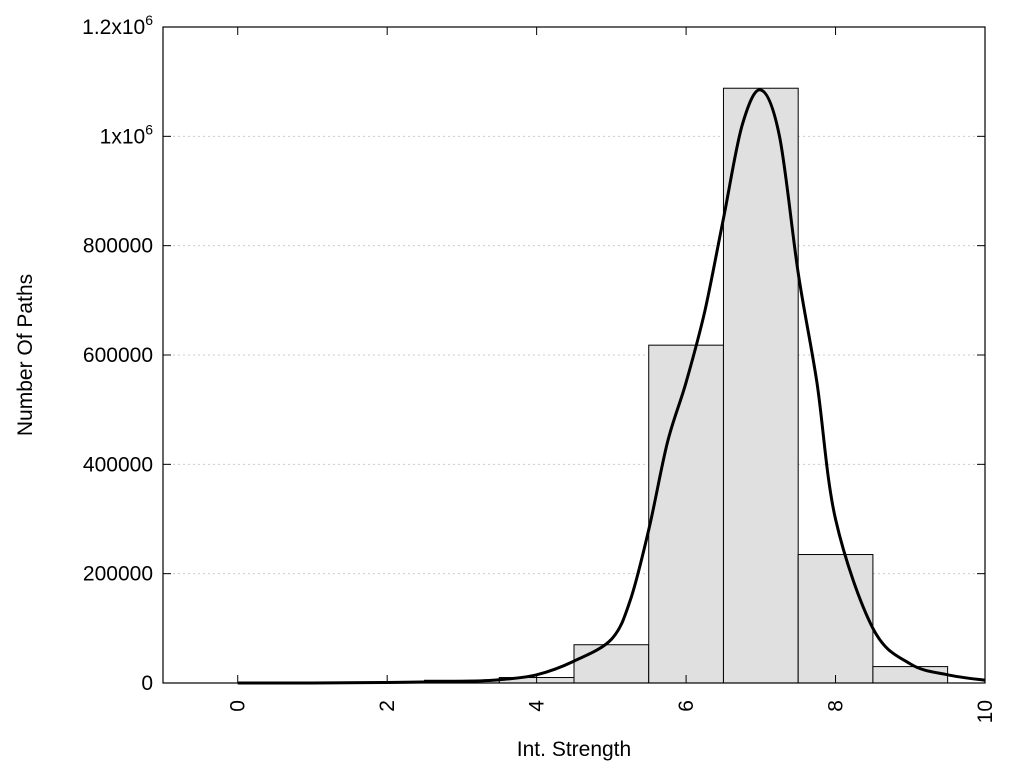 This screenshot has height=773, width=1024. I want to click on y-tick-label: 0, so click(147, 683).